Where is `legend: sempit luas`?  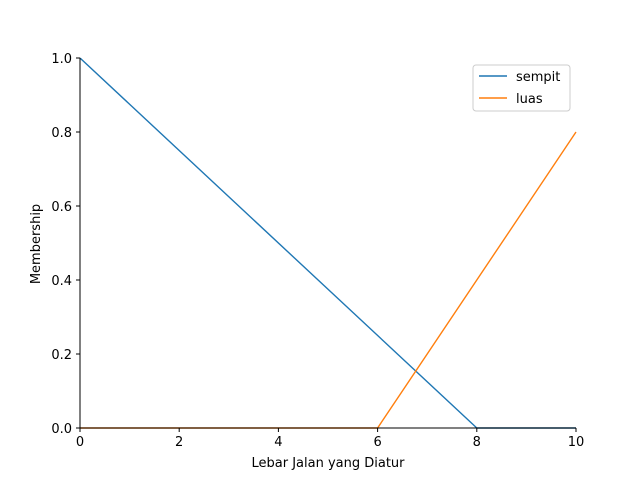 legend: sempit luas is located at coordinates (521, 88).